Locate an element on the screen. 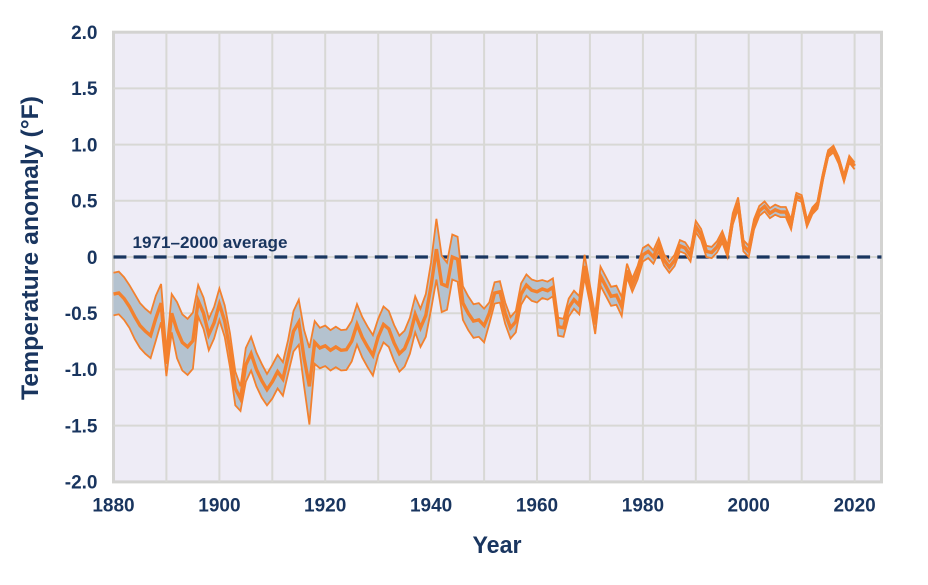 This screenshot has height=585, width=928. svg-text: -0.5 is located at coordinates (81, 314).